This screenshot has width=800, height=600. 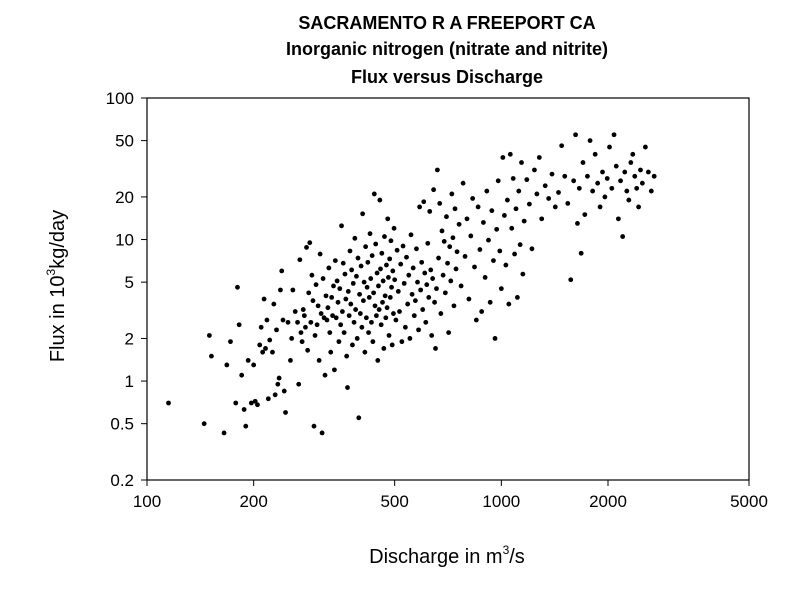 What do you see at coordinates (122, 424) in the screenshot?
I see `y-tick-label: 0.5` at bounding box center [122, 424].